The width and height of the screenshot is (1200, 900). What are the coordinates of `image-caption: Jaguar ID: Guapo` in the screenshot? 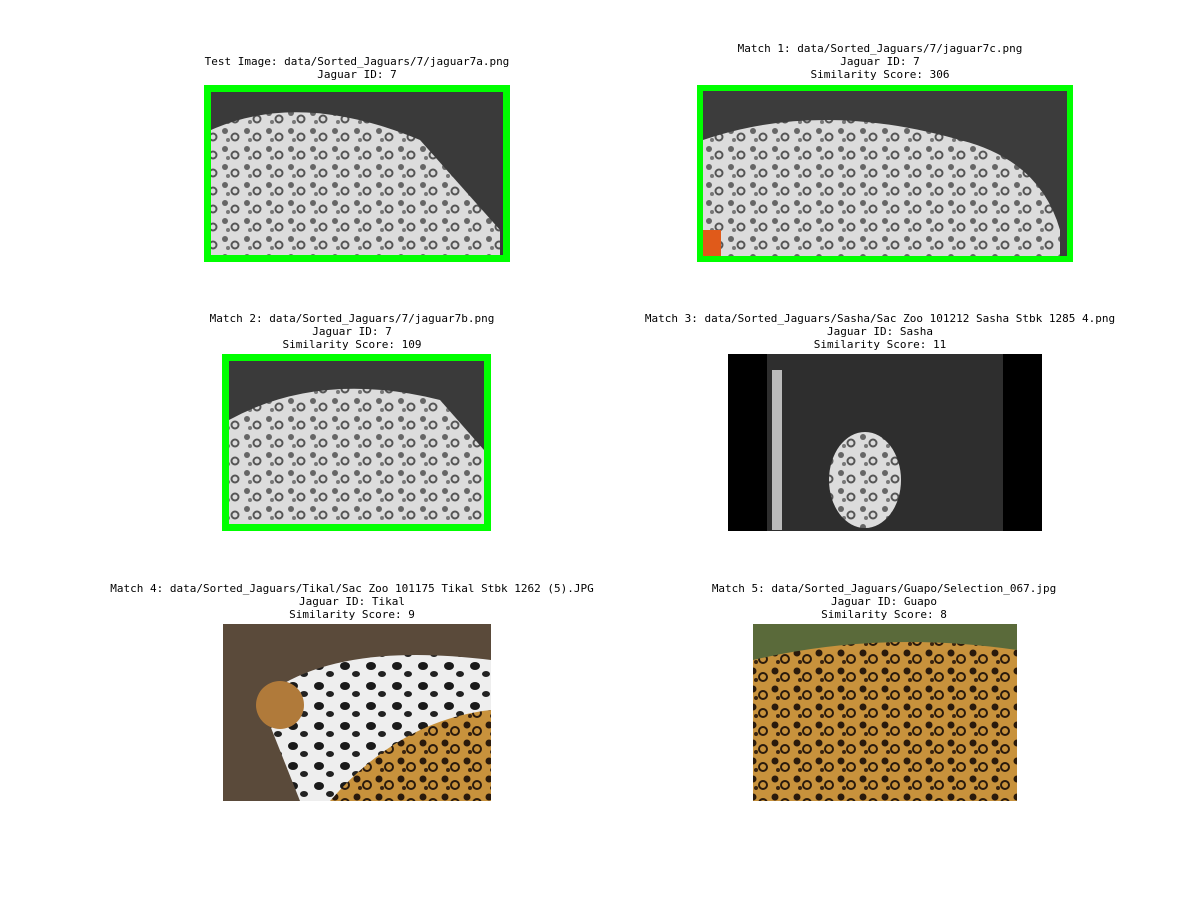 It's located at (884, 601).